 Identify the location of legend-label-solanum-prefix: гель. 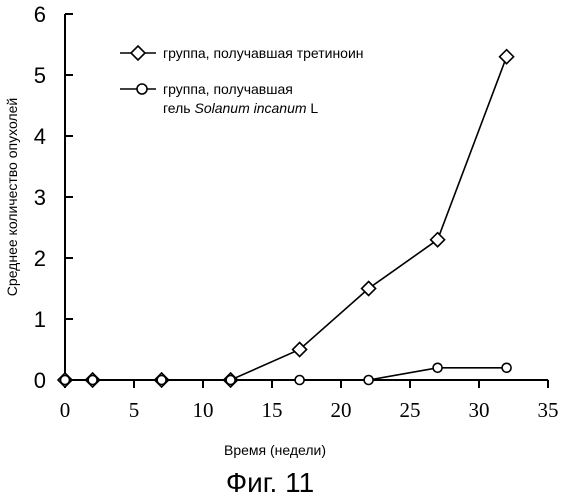
(178, 108).